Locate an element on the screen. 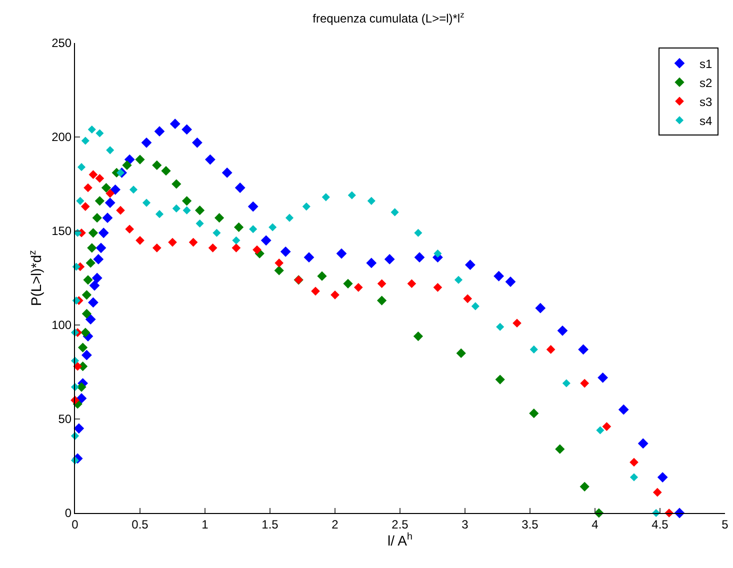  legend-label: s2 is located at coordinates (706, 83).